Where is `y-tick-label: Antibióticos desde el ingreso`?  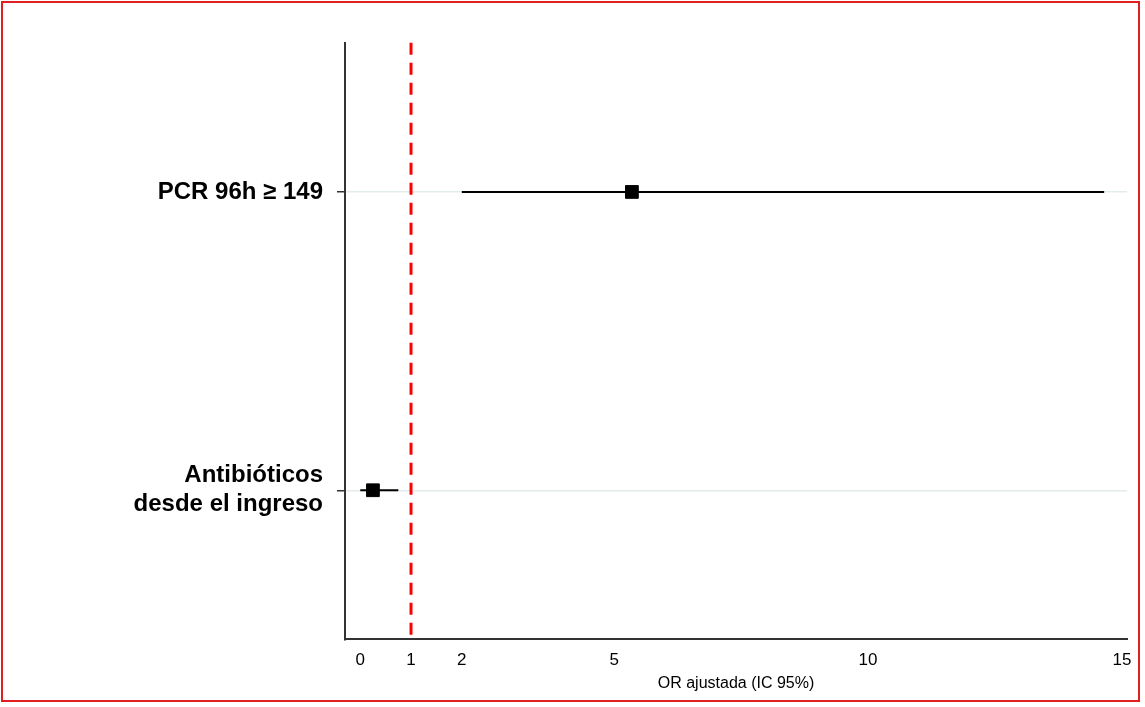
y-tick-label: Antibióticos desde el ingreso is located at coordinates (228, 488).